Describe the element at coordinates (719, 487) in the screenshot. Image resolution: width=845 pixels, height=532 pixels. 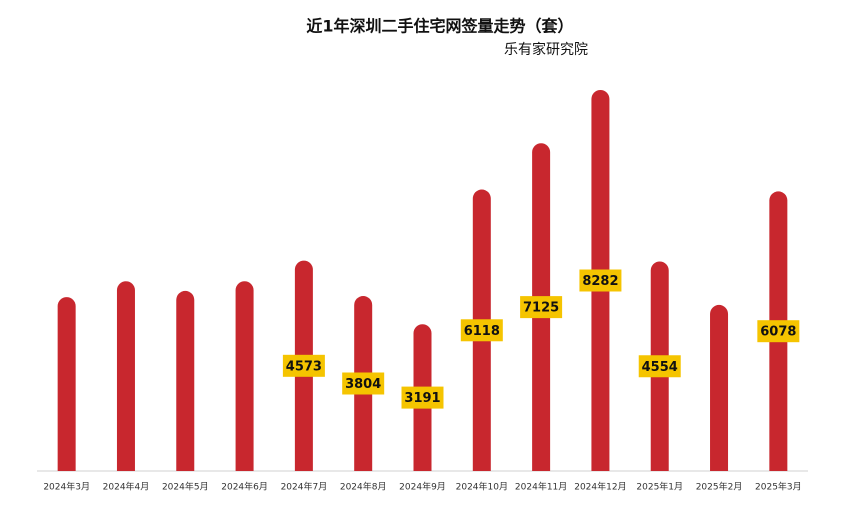
I see `x-tick-label: 2025年2月` at that location.